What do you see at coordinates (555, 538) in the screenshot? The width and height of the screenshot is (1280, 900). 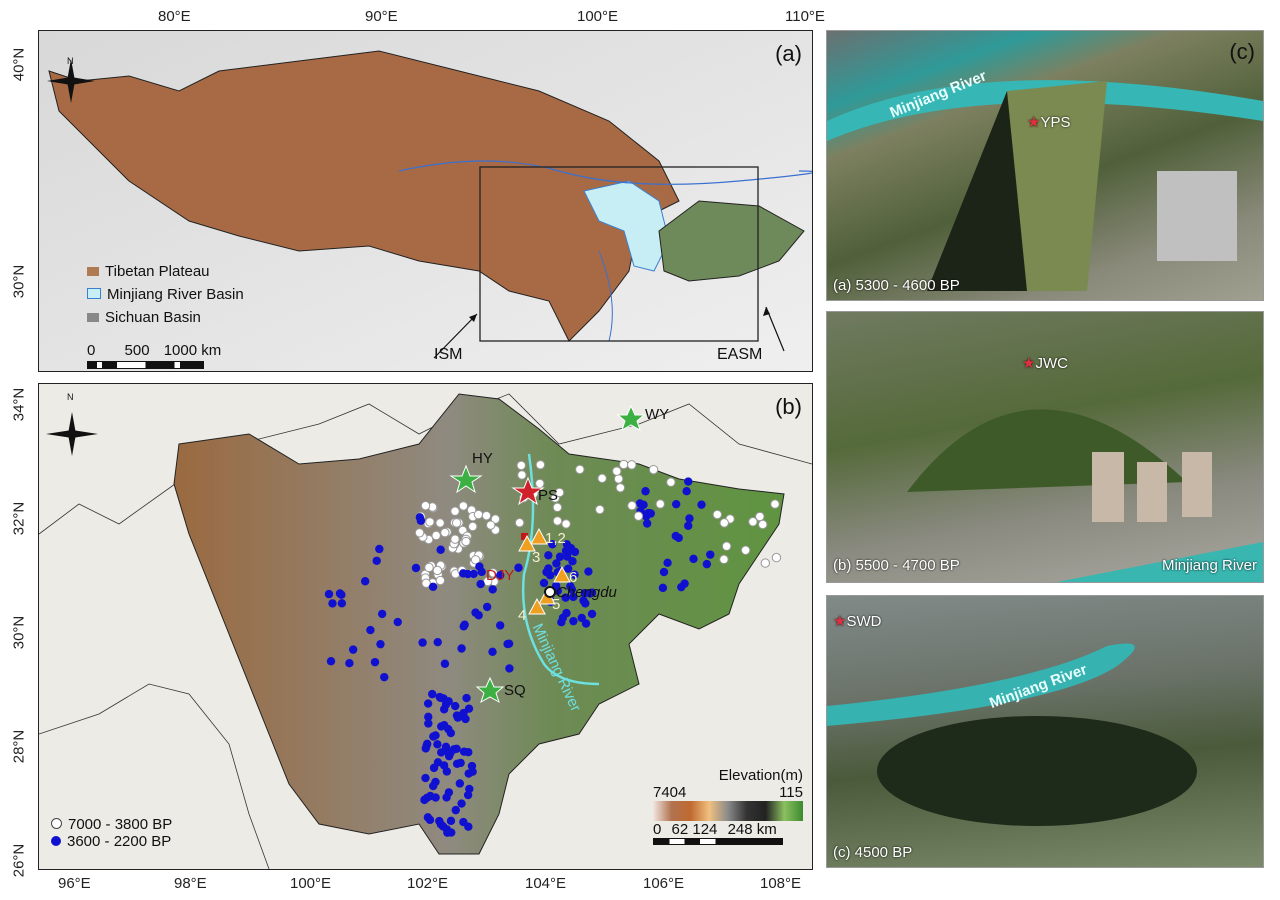 I see `site-number: 1,2` at bounding box center [555, 538].